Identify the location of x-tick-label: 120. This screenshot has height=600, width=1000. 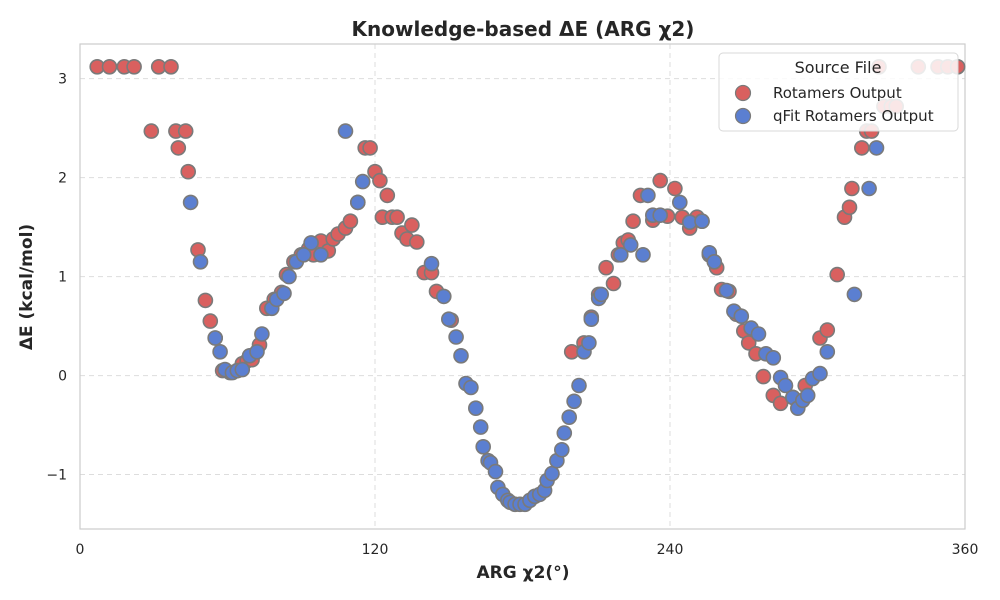
(375, 550).